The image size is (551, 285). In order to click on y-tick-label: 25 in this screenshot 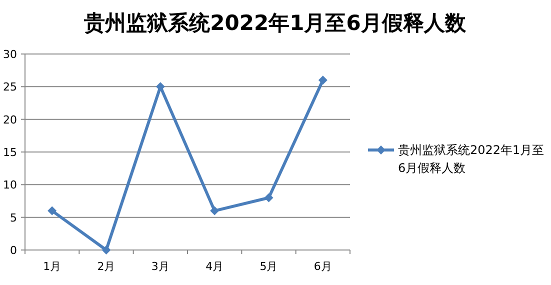, I will do `click(10, 87)`.